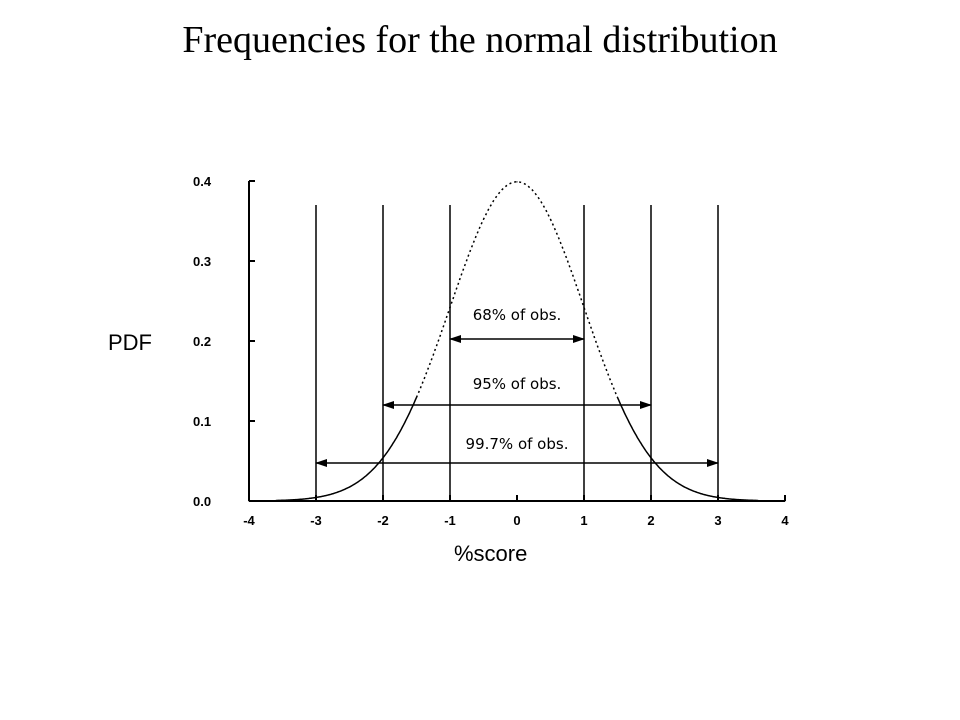 The width and height of the screenshot is (960, 720). What do you see at coordinates (202, 421) in the screenshot?
I see `y-tick-label: 0.1` at bounding box center [202, 421].